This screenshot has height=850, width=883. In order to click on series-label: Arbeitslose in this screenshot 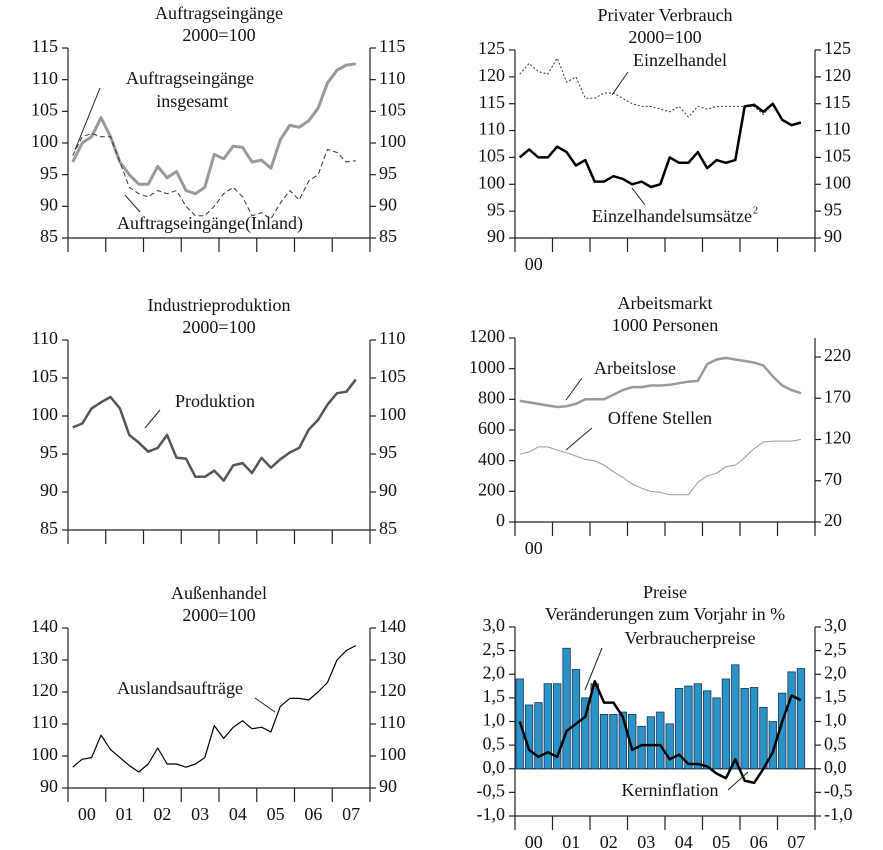, I will do `click(635, 368)`.